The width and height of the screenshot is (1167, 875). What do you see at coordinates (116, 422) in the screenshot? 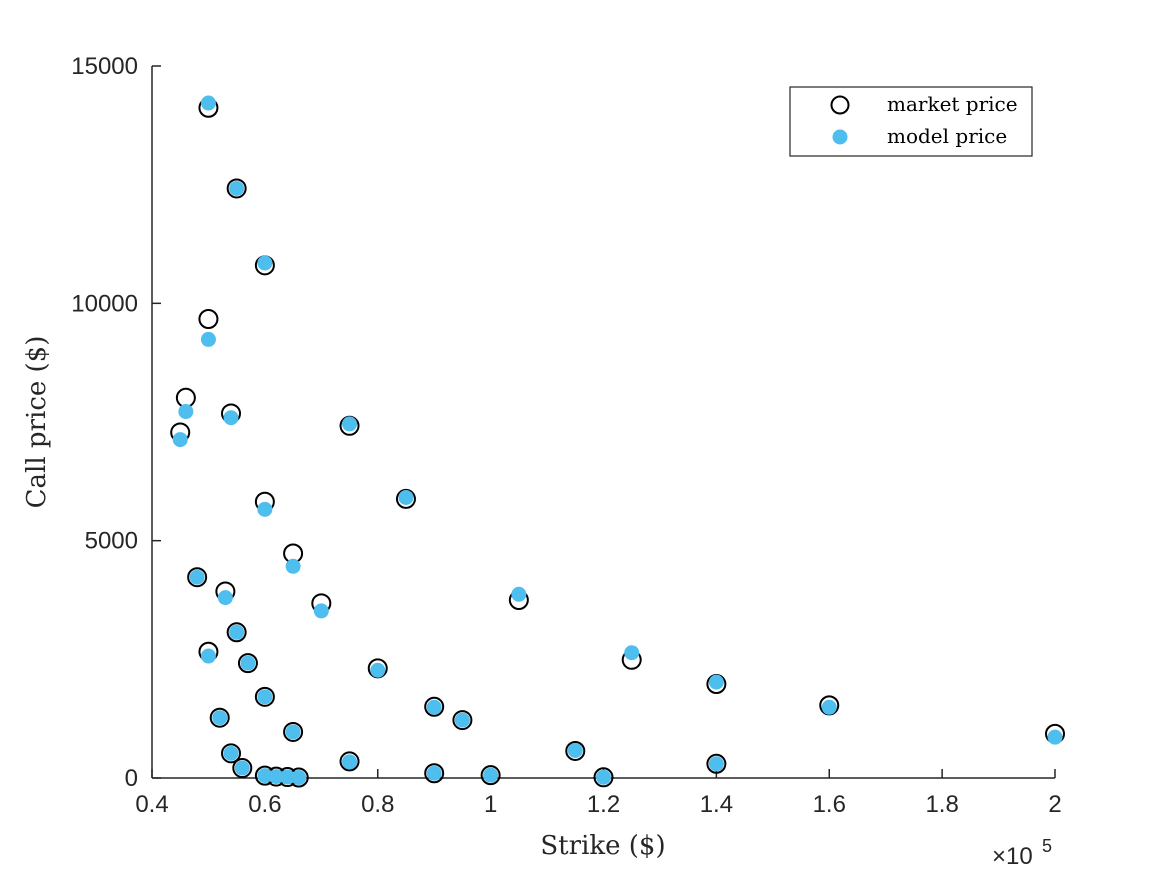
I see `y-ticks: 0 5000 10000 15000` at bounding box center [116, 422].